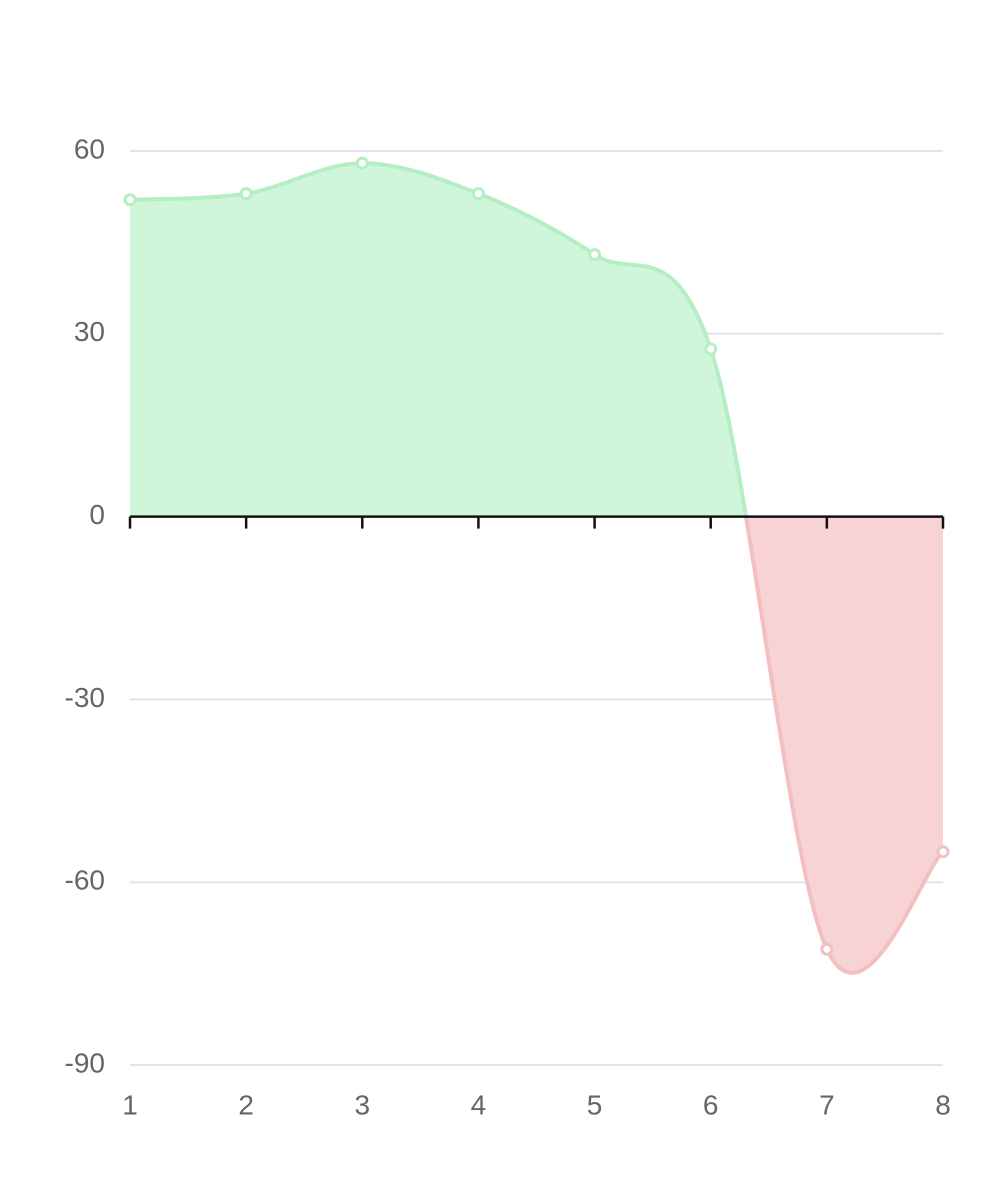 Image resolution: width=985 pixels, height=1200 pixels. Describe the element at coordinates (595, 1104) in the screenshot. I see `x-tick-label: 5` at that location.